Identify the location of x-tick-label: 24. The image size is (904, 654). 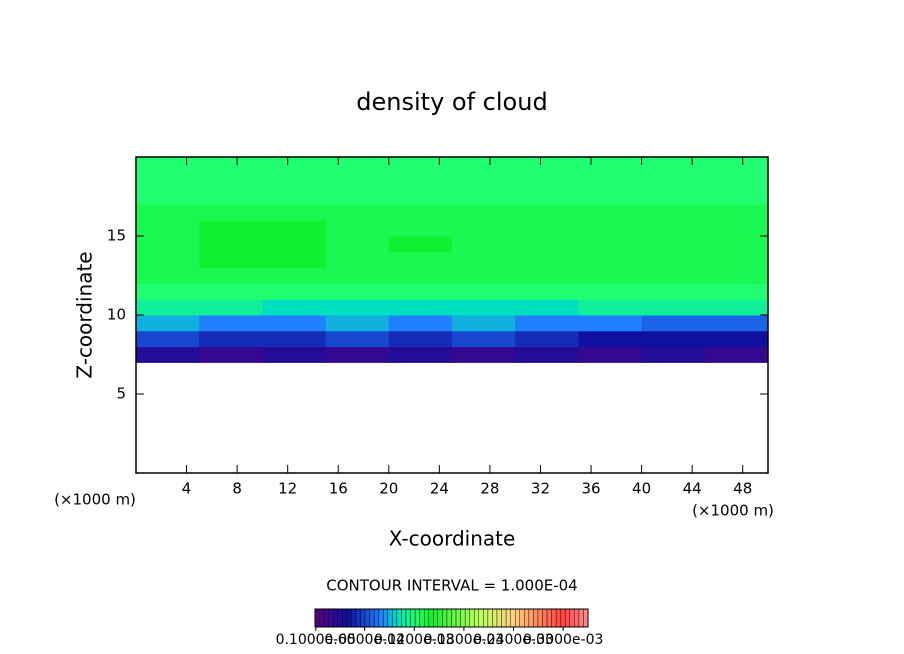
(439, 489).